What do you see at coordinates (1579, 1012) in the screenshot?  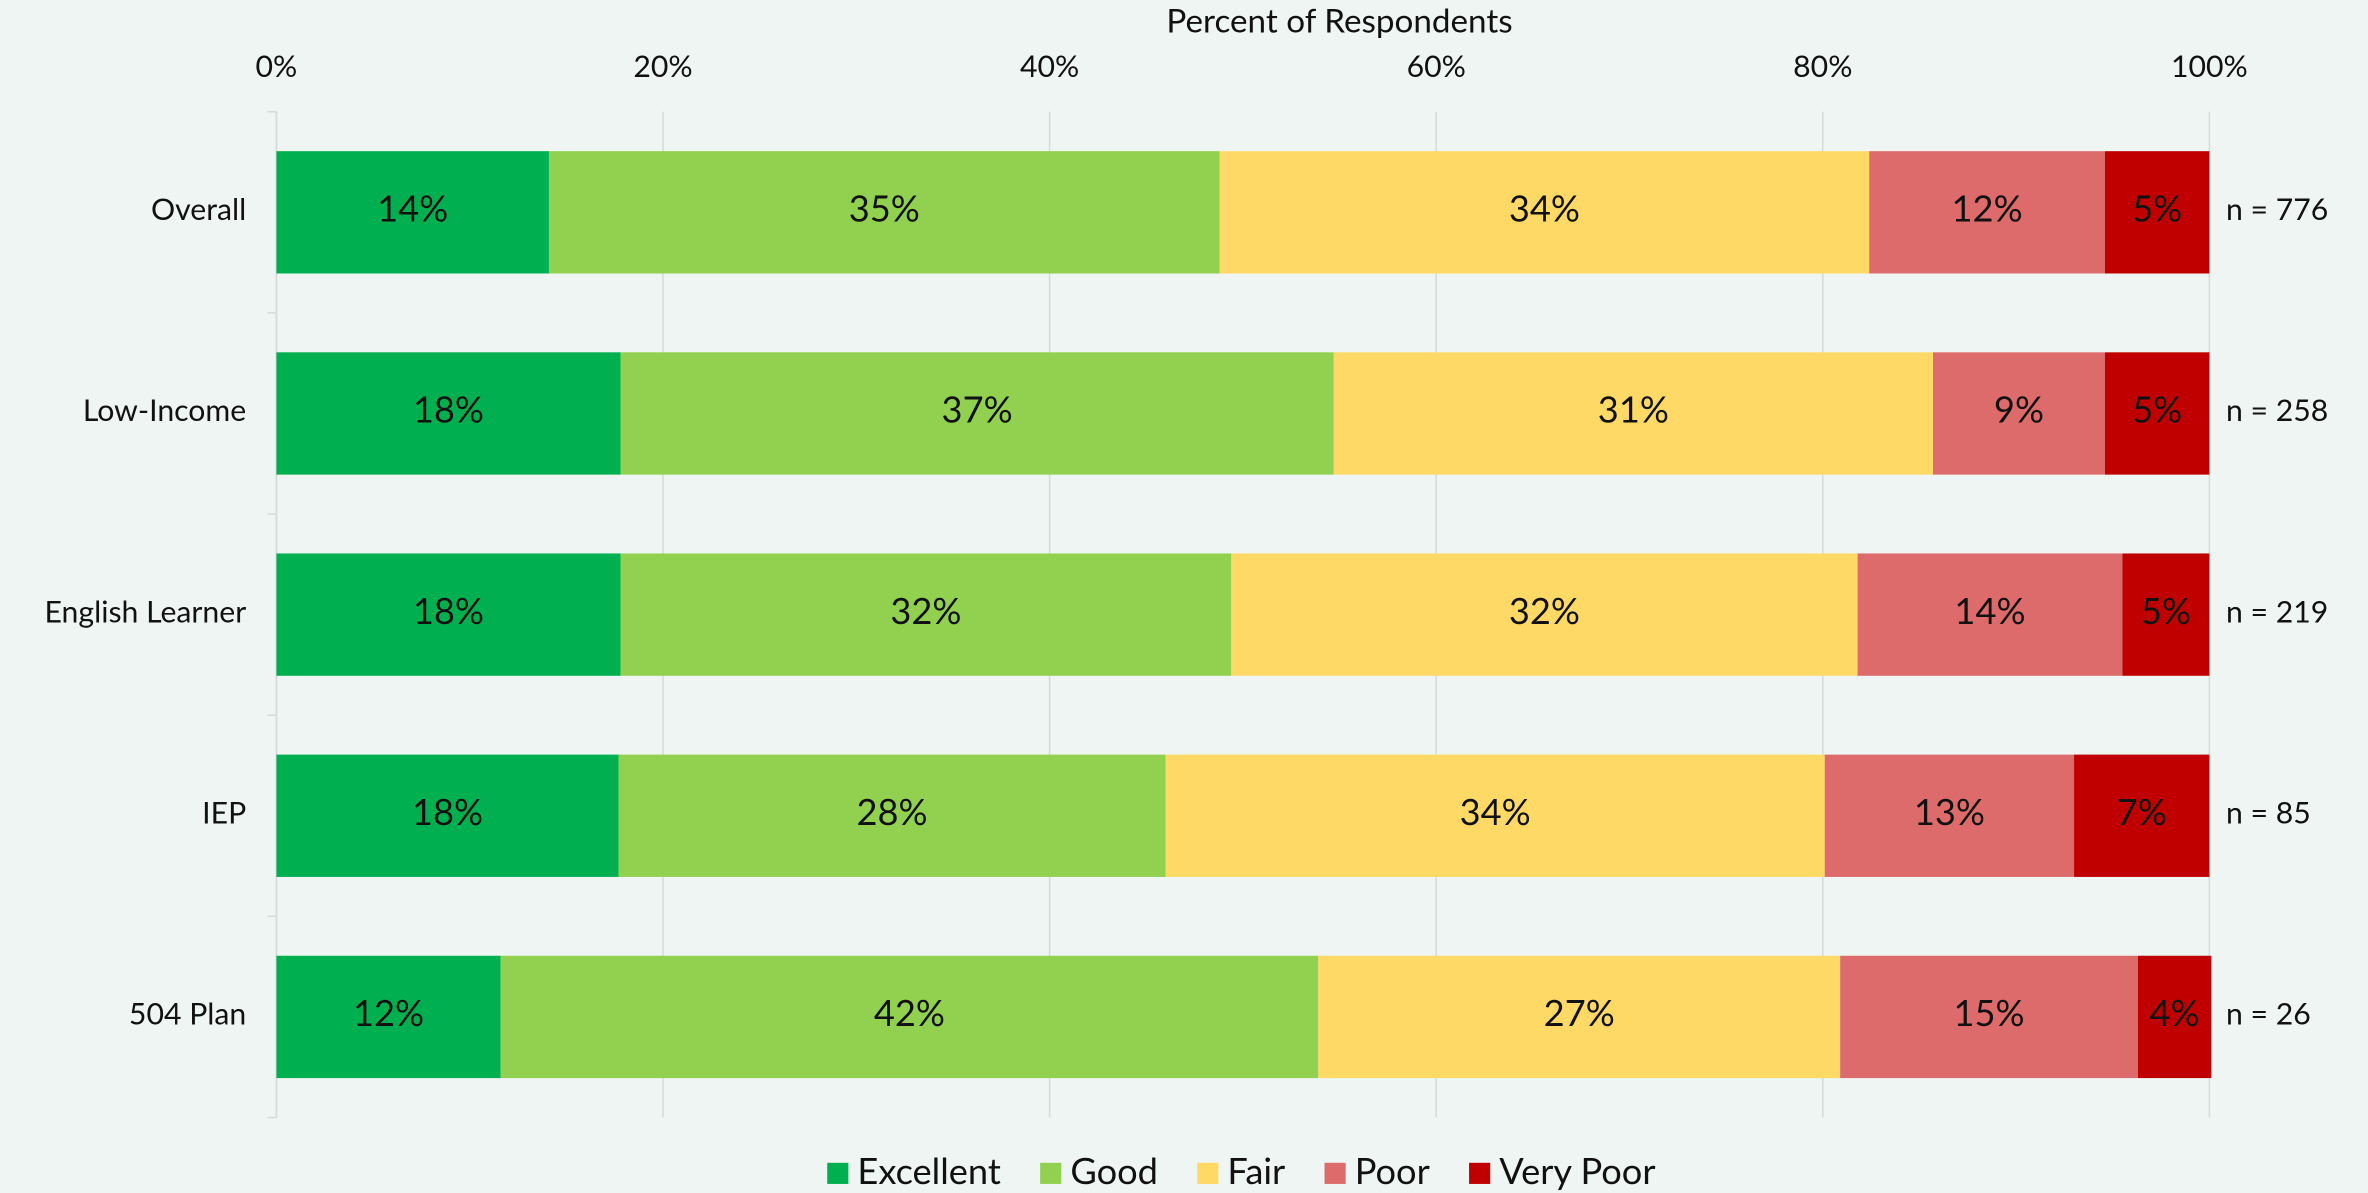 I see `data-label: 27%` at bounding box center [1579, 1012].